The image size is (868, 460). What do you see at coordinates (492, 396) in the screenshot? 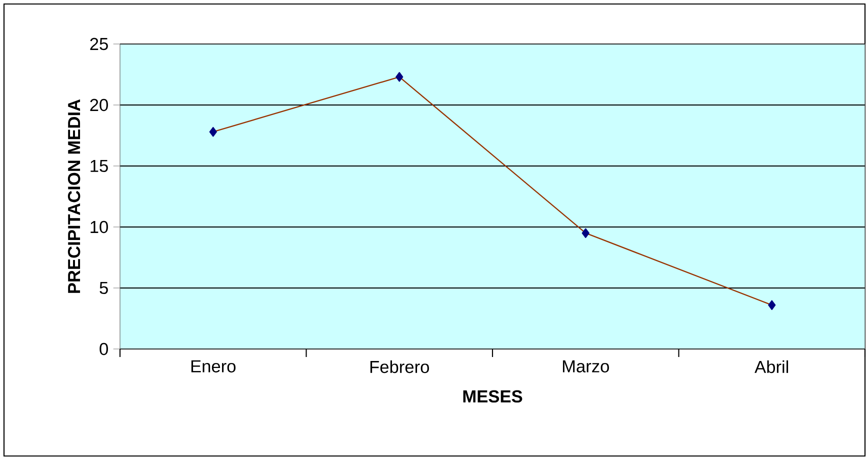
I see `x-axis-title: MESES` at bounding box center [492, 396].